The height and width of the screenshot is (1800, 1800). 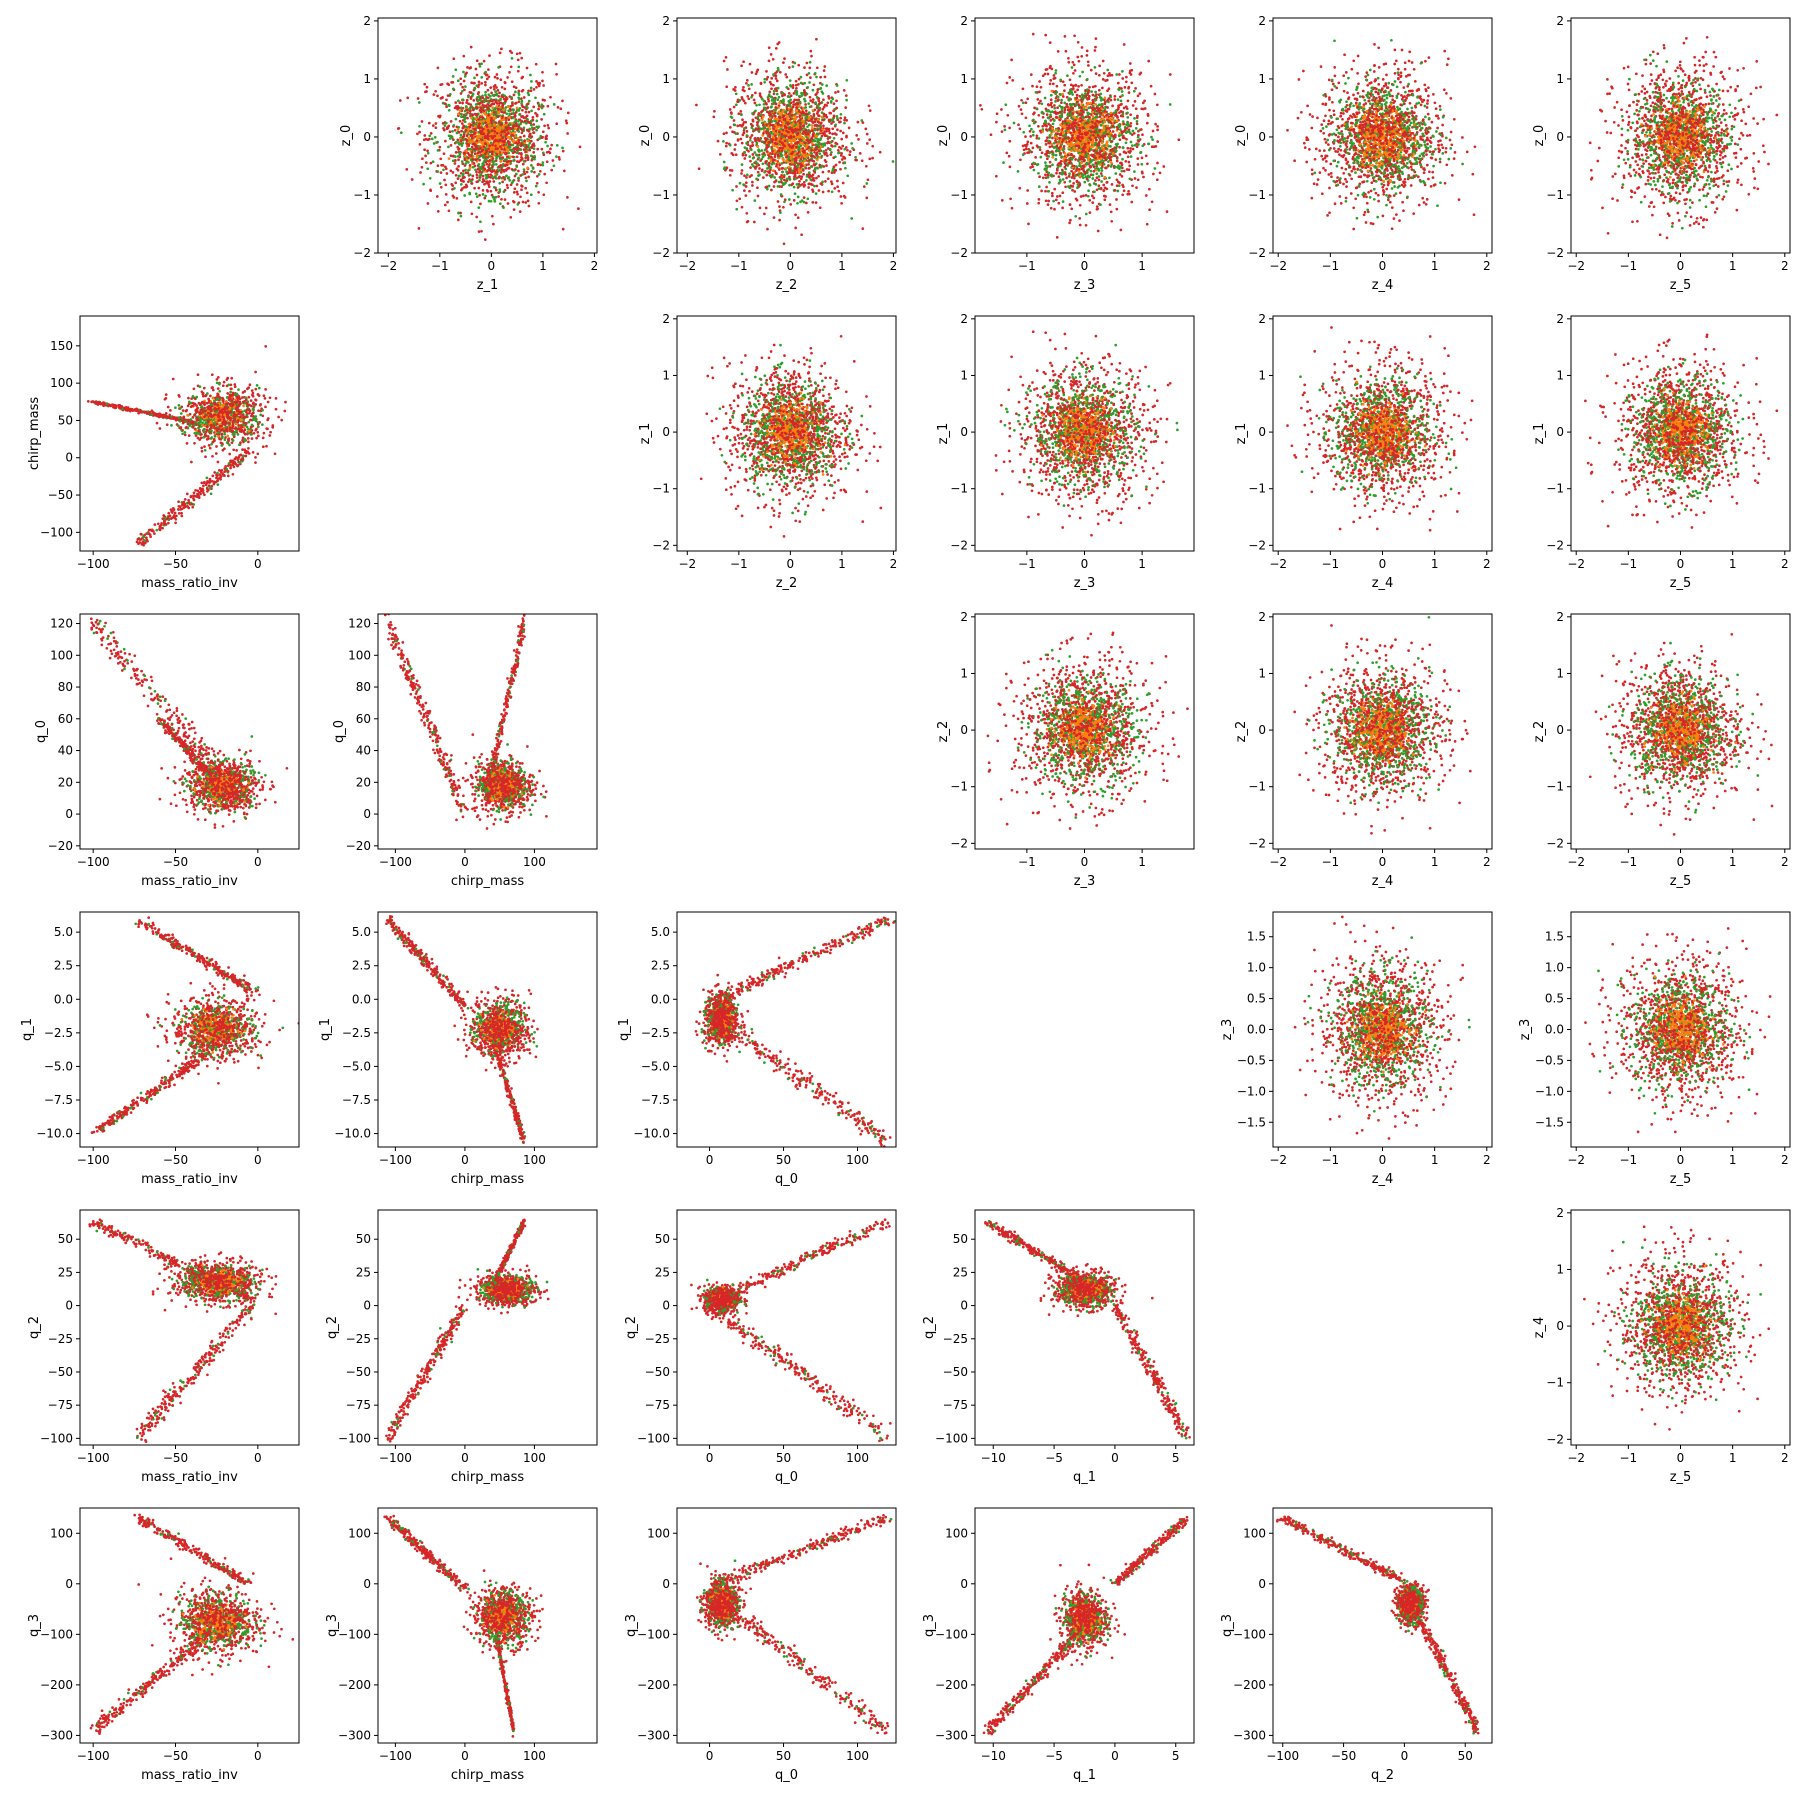 What do you see at coordinates (502, 117) in the screenshot?
I see `data-point-2037` at bounding box center [502, 117].